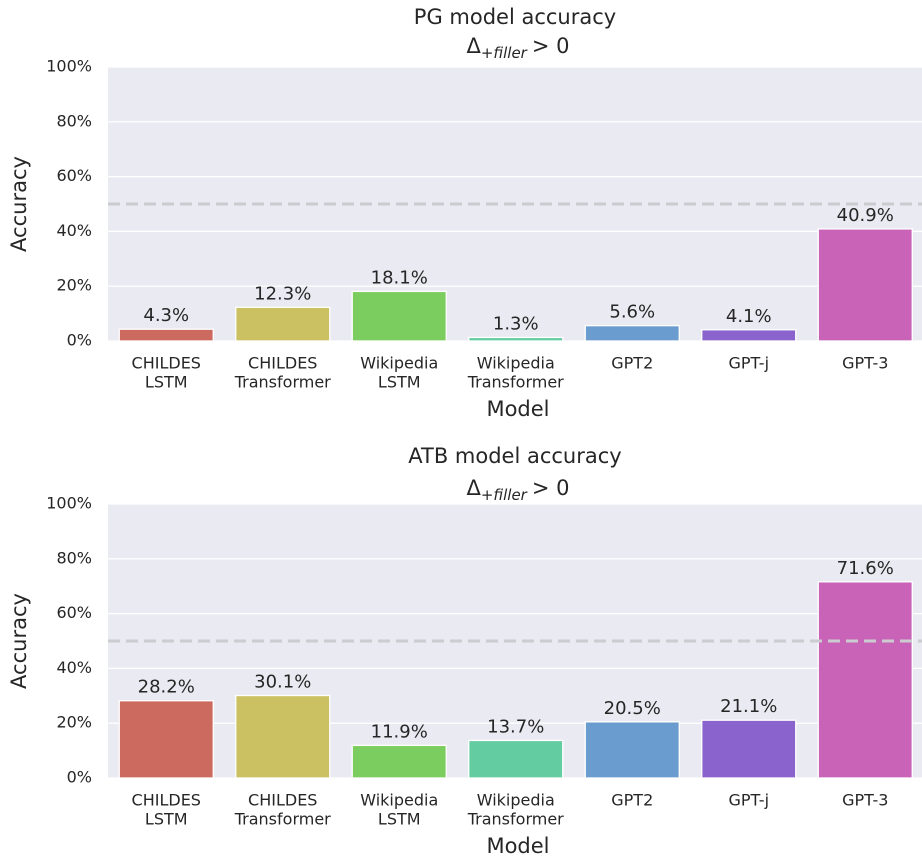 This screenshot has width=922, height=858. What do you see at coordinates (516, 323) in the screenshot?
I see `value-label: 1.3%` at bounding box center [516, 323].